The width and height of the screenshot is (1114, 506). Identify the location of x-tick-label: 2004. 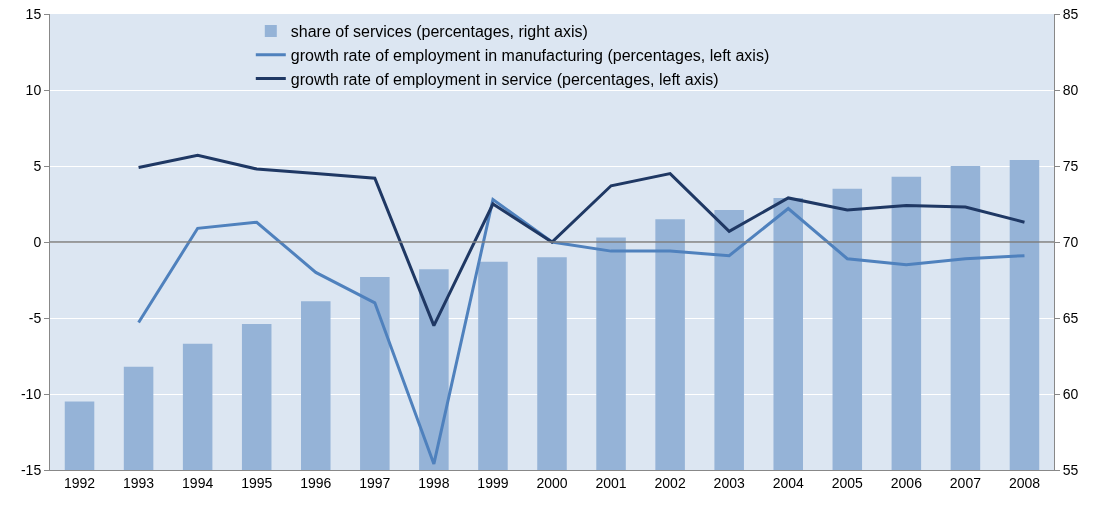
(788, 482).